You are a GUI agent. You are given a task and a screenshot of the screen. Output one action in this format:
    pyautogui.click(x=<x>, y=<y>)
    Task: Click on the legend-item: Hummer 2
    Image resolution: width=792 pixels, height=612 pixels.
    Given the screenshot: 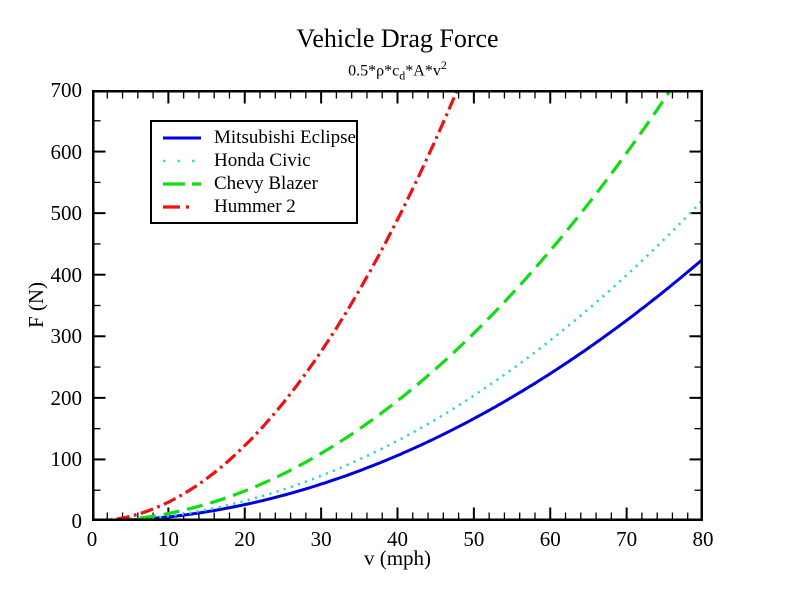 What is the action you would take?
    pyautogui.click(x=255, y=206)
    